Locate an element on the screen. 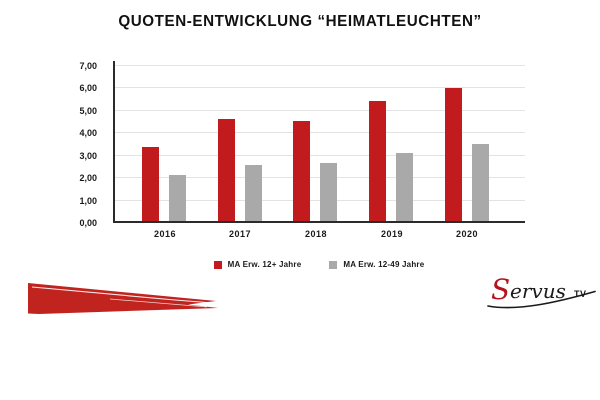 The width and height of the screenshot is (600, 400). chart-title: QUOTEN-ENTWICKLUNG “HEIMATLEUCHTEN” is located at coordinates (300, 21).